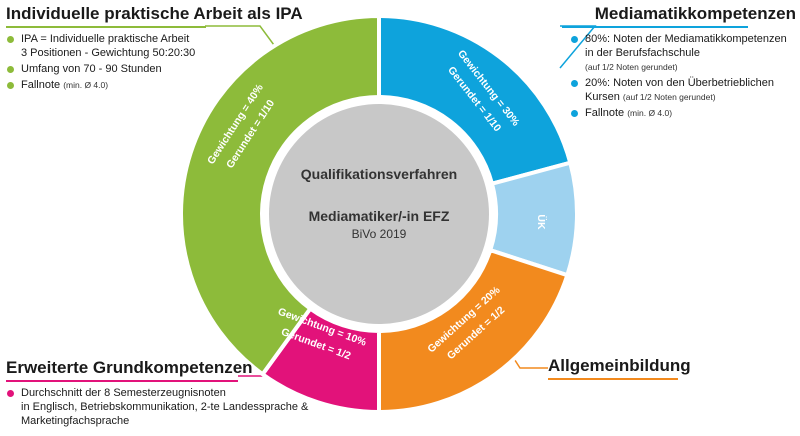 This screenshot has width=800, height=436. I want to click on mediamatik-panel-underline, so click(655, 27).